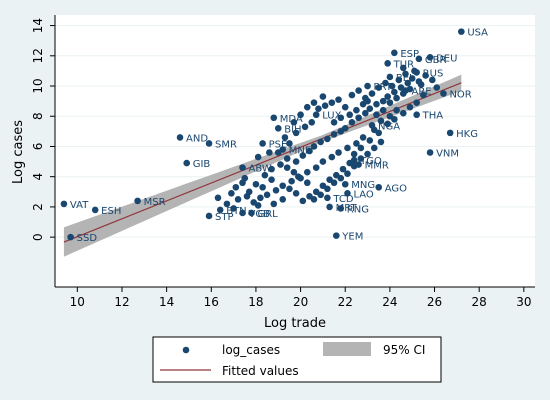 This screenshot has height=400, width=550. I want to click on point-label-ago: AGO, so click(396, 188).